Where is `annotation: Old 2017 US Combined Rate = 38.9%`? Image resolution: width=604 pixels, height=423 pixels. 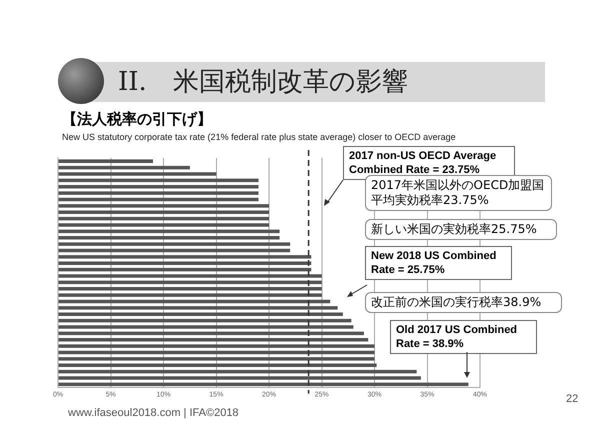 annotation: Old 2017 US Combined Rate = 38.9% is located at coordinates (463, 337).